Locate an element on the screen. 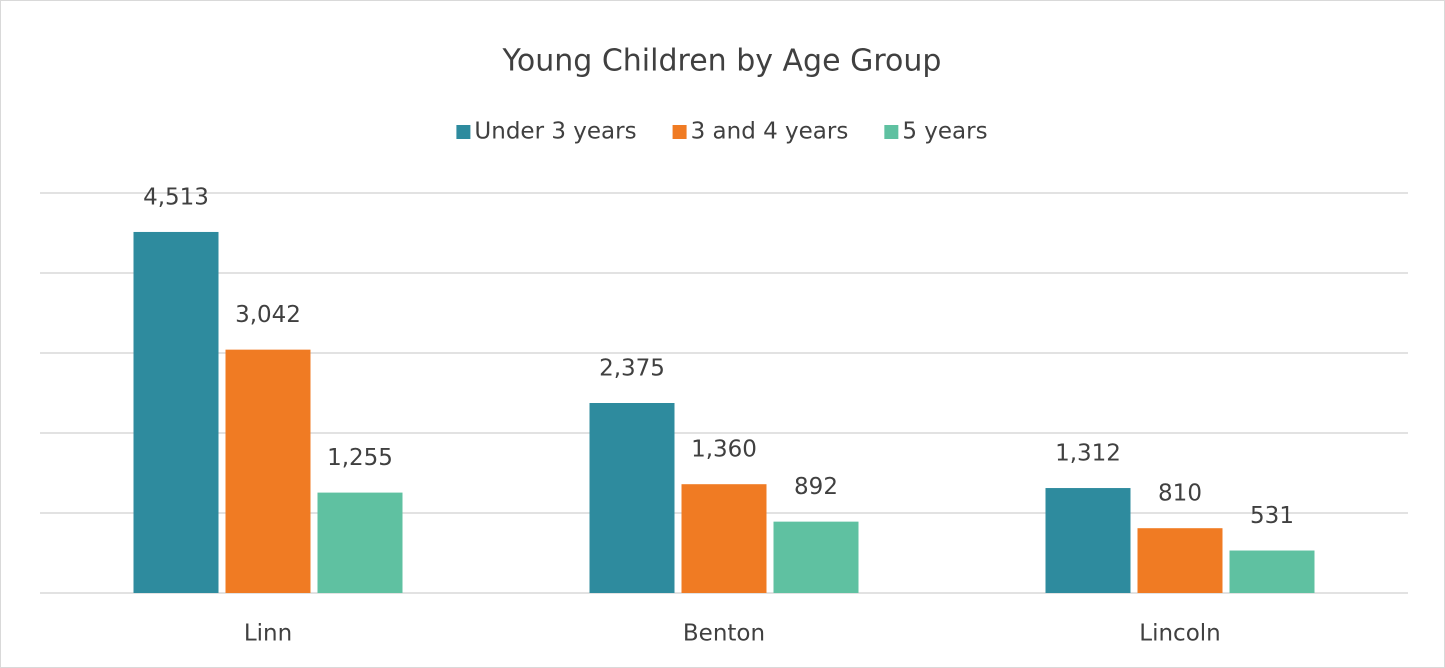 This screenshot has height=668, width=1445. legend-label: 3 and 4 years is located at coordinates (770, 132).